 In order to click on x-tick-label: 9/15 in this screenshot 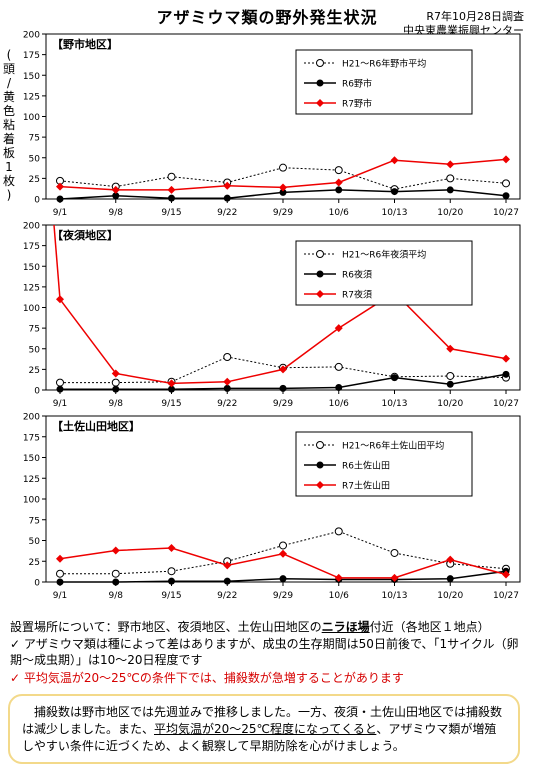, I will do `click(171, 213)`.